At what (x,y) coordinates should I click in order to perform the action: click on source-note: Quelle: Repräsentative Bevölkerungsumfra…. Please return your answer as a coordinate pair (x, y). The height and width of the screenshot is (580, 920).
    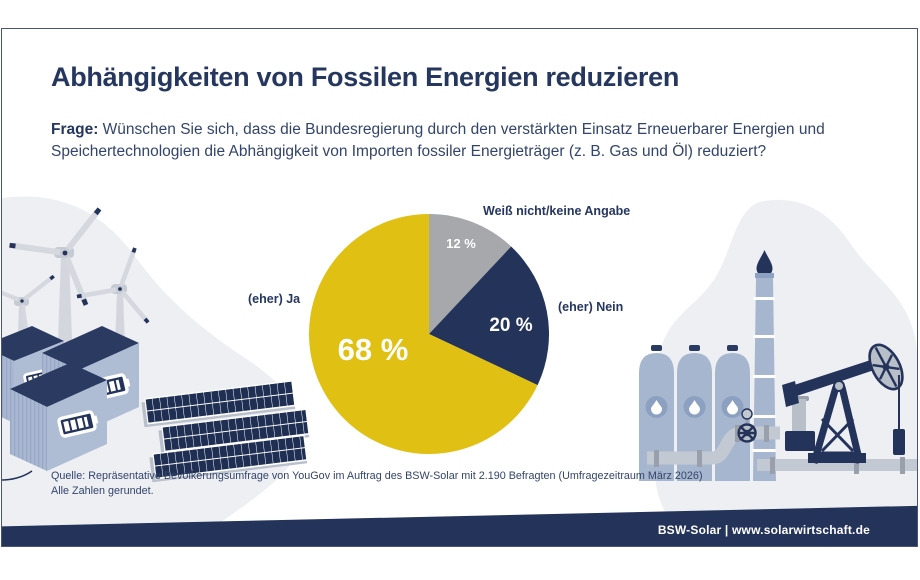
    Looking at the image, I should click on (377, 484).